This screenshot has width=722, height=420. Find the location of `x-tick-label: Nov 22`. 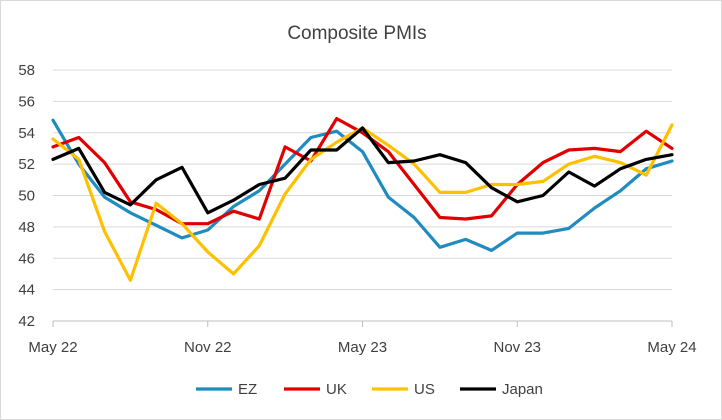

x-tick-label: Nov 22 is located at coordinates (208, 347).